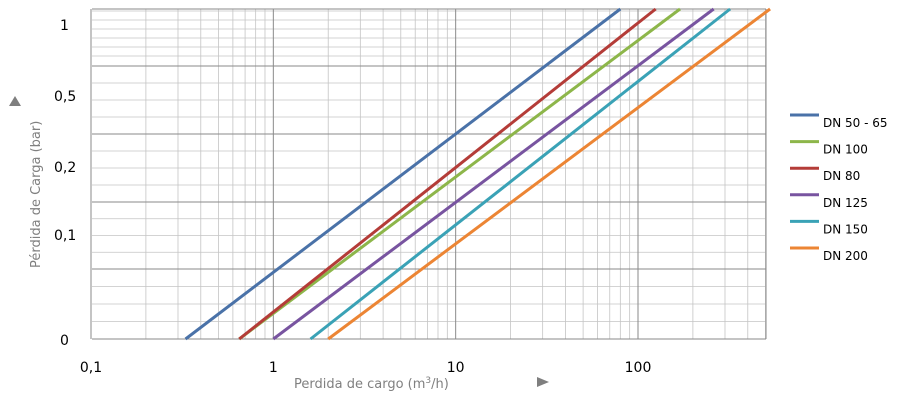  What do you see at coordinates (15, 101) in the screenshot?
I see `y-axis-arrow-icon` at bounding box center [15, 101].